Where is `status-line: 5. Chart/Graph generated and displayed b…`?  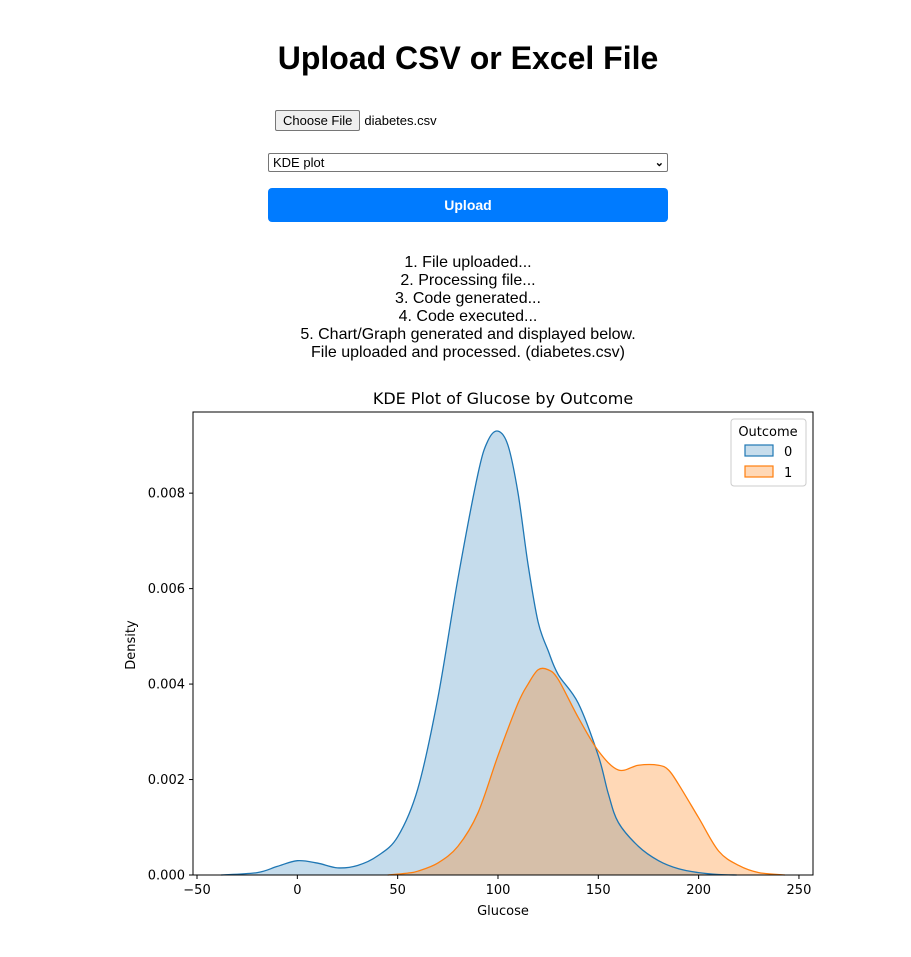 status-line: 5. Chart/Graph generated and displayed b… is located at coordinates (468, 334).